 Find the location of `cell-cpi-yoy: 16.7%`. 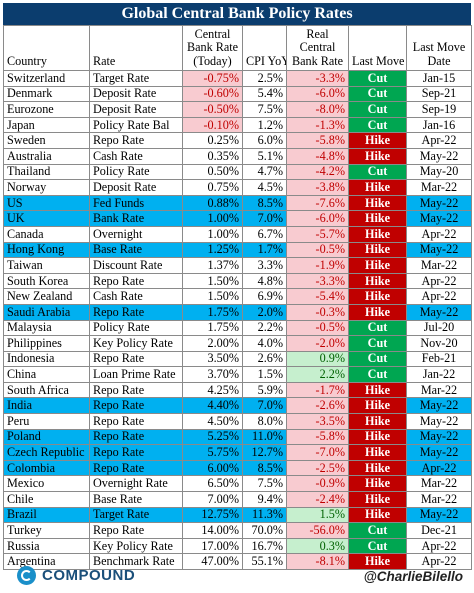

cell-cpi-yoy: 16.7% is located at coordinates (264, 546).